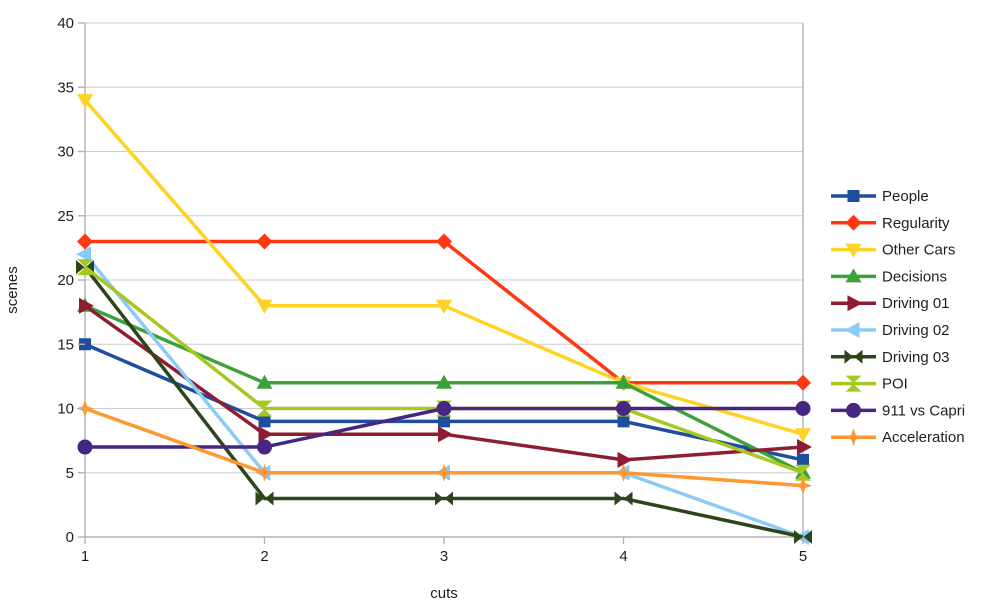  I want to click on marker-911-vs-capri-x5, so click(803, 408).